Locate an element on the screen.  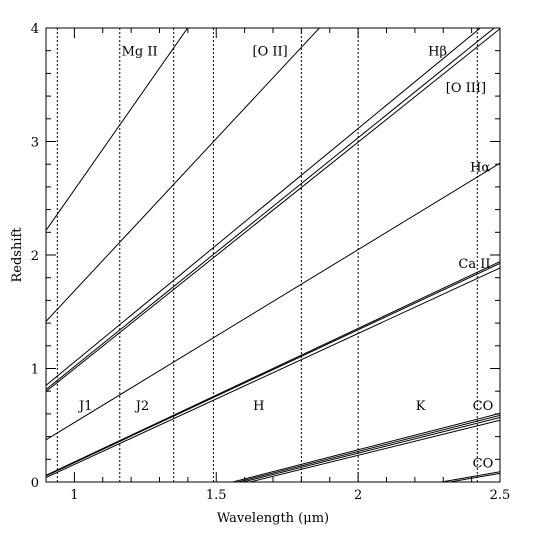
x-tick-label: 1.5 is located at coordinates (216, 495).